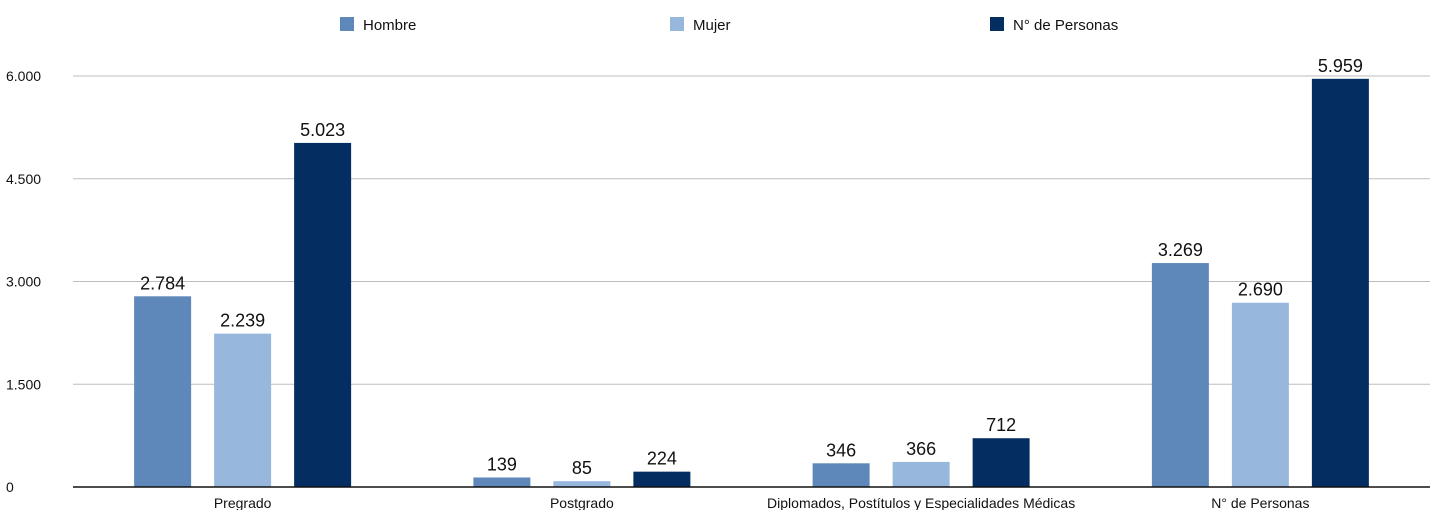 The width and height of the screenshot is (1430, 510). What do you see at coordinates (502, 464) in the screenshot?
I see `data-label: 139` at bounding box center [502, 464].